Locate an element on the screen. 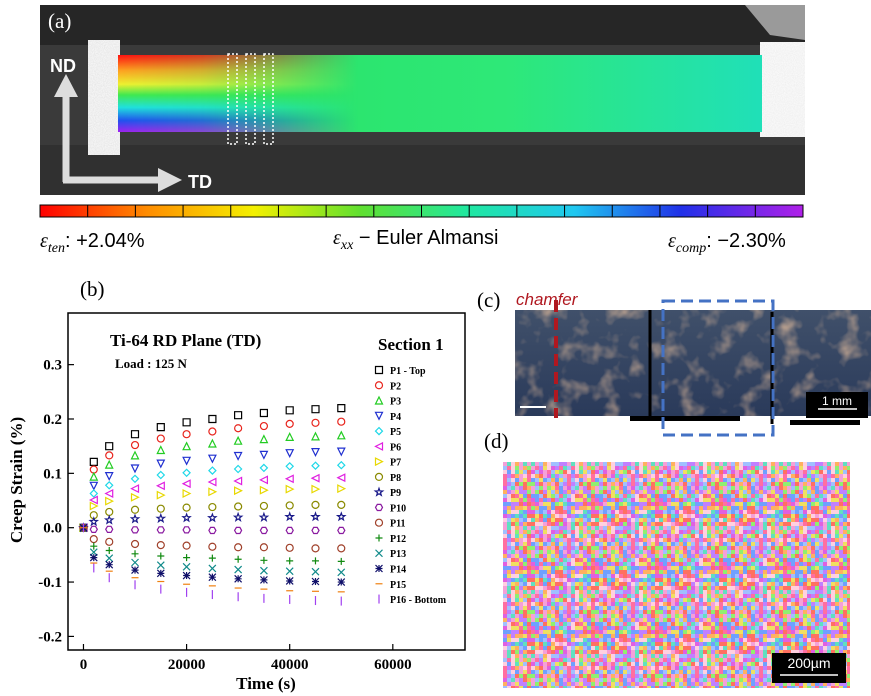 The width and height of the screenshot is (871, 696). colorbar-right: εcomp: −2.30% is located at coordinates (727, 243).